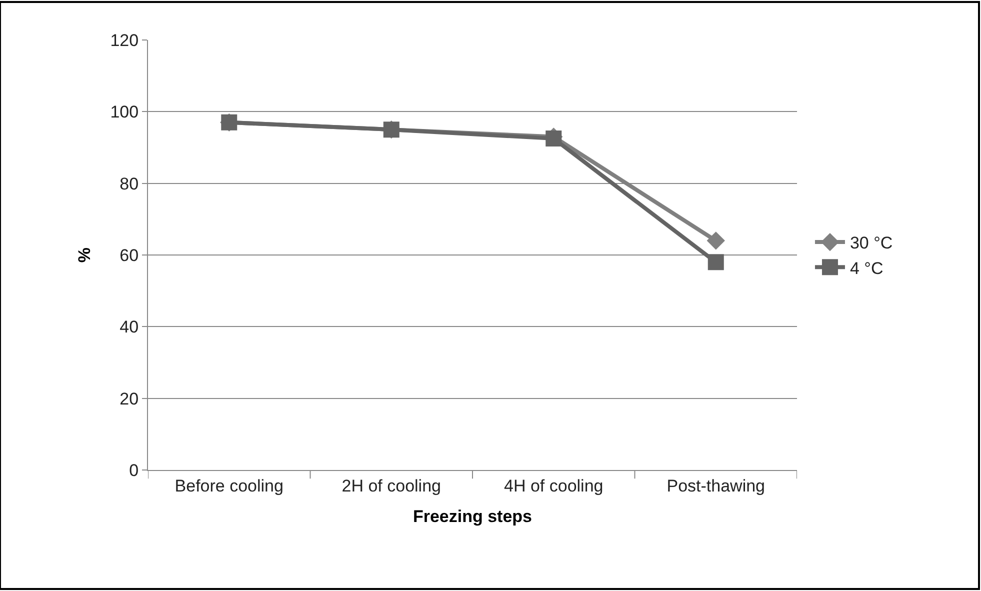  Describe the element at coordinates (716, 486) in the screenshot. I see `x-tick-label: Post-thawing` at that location.